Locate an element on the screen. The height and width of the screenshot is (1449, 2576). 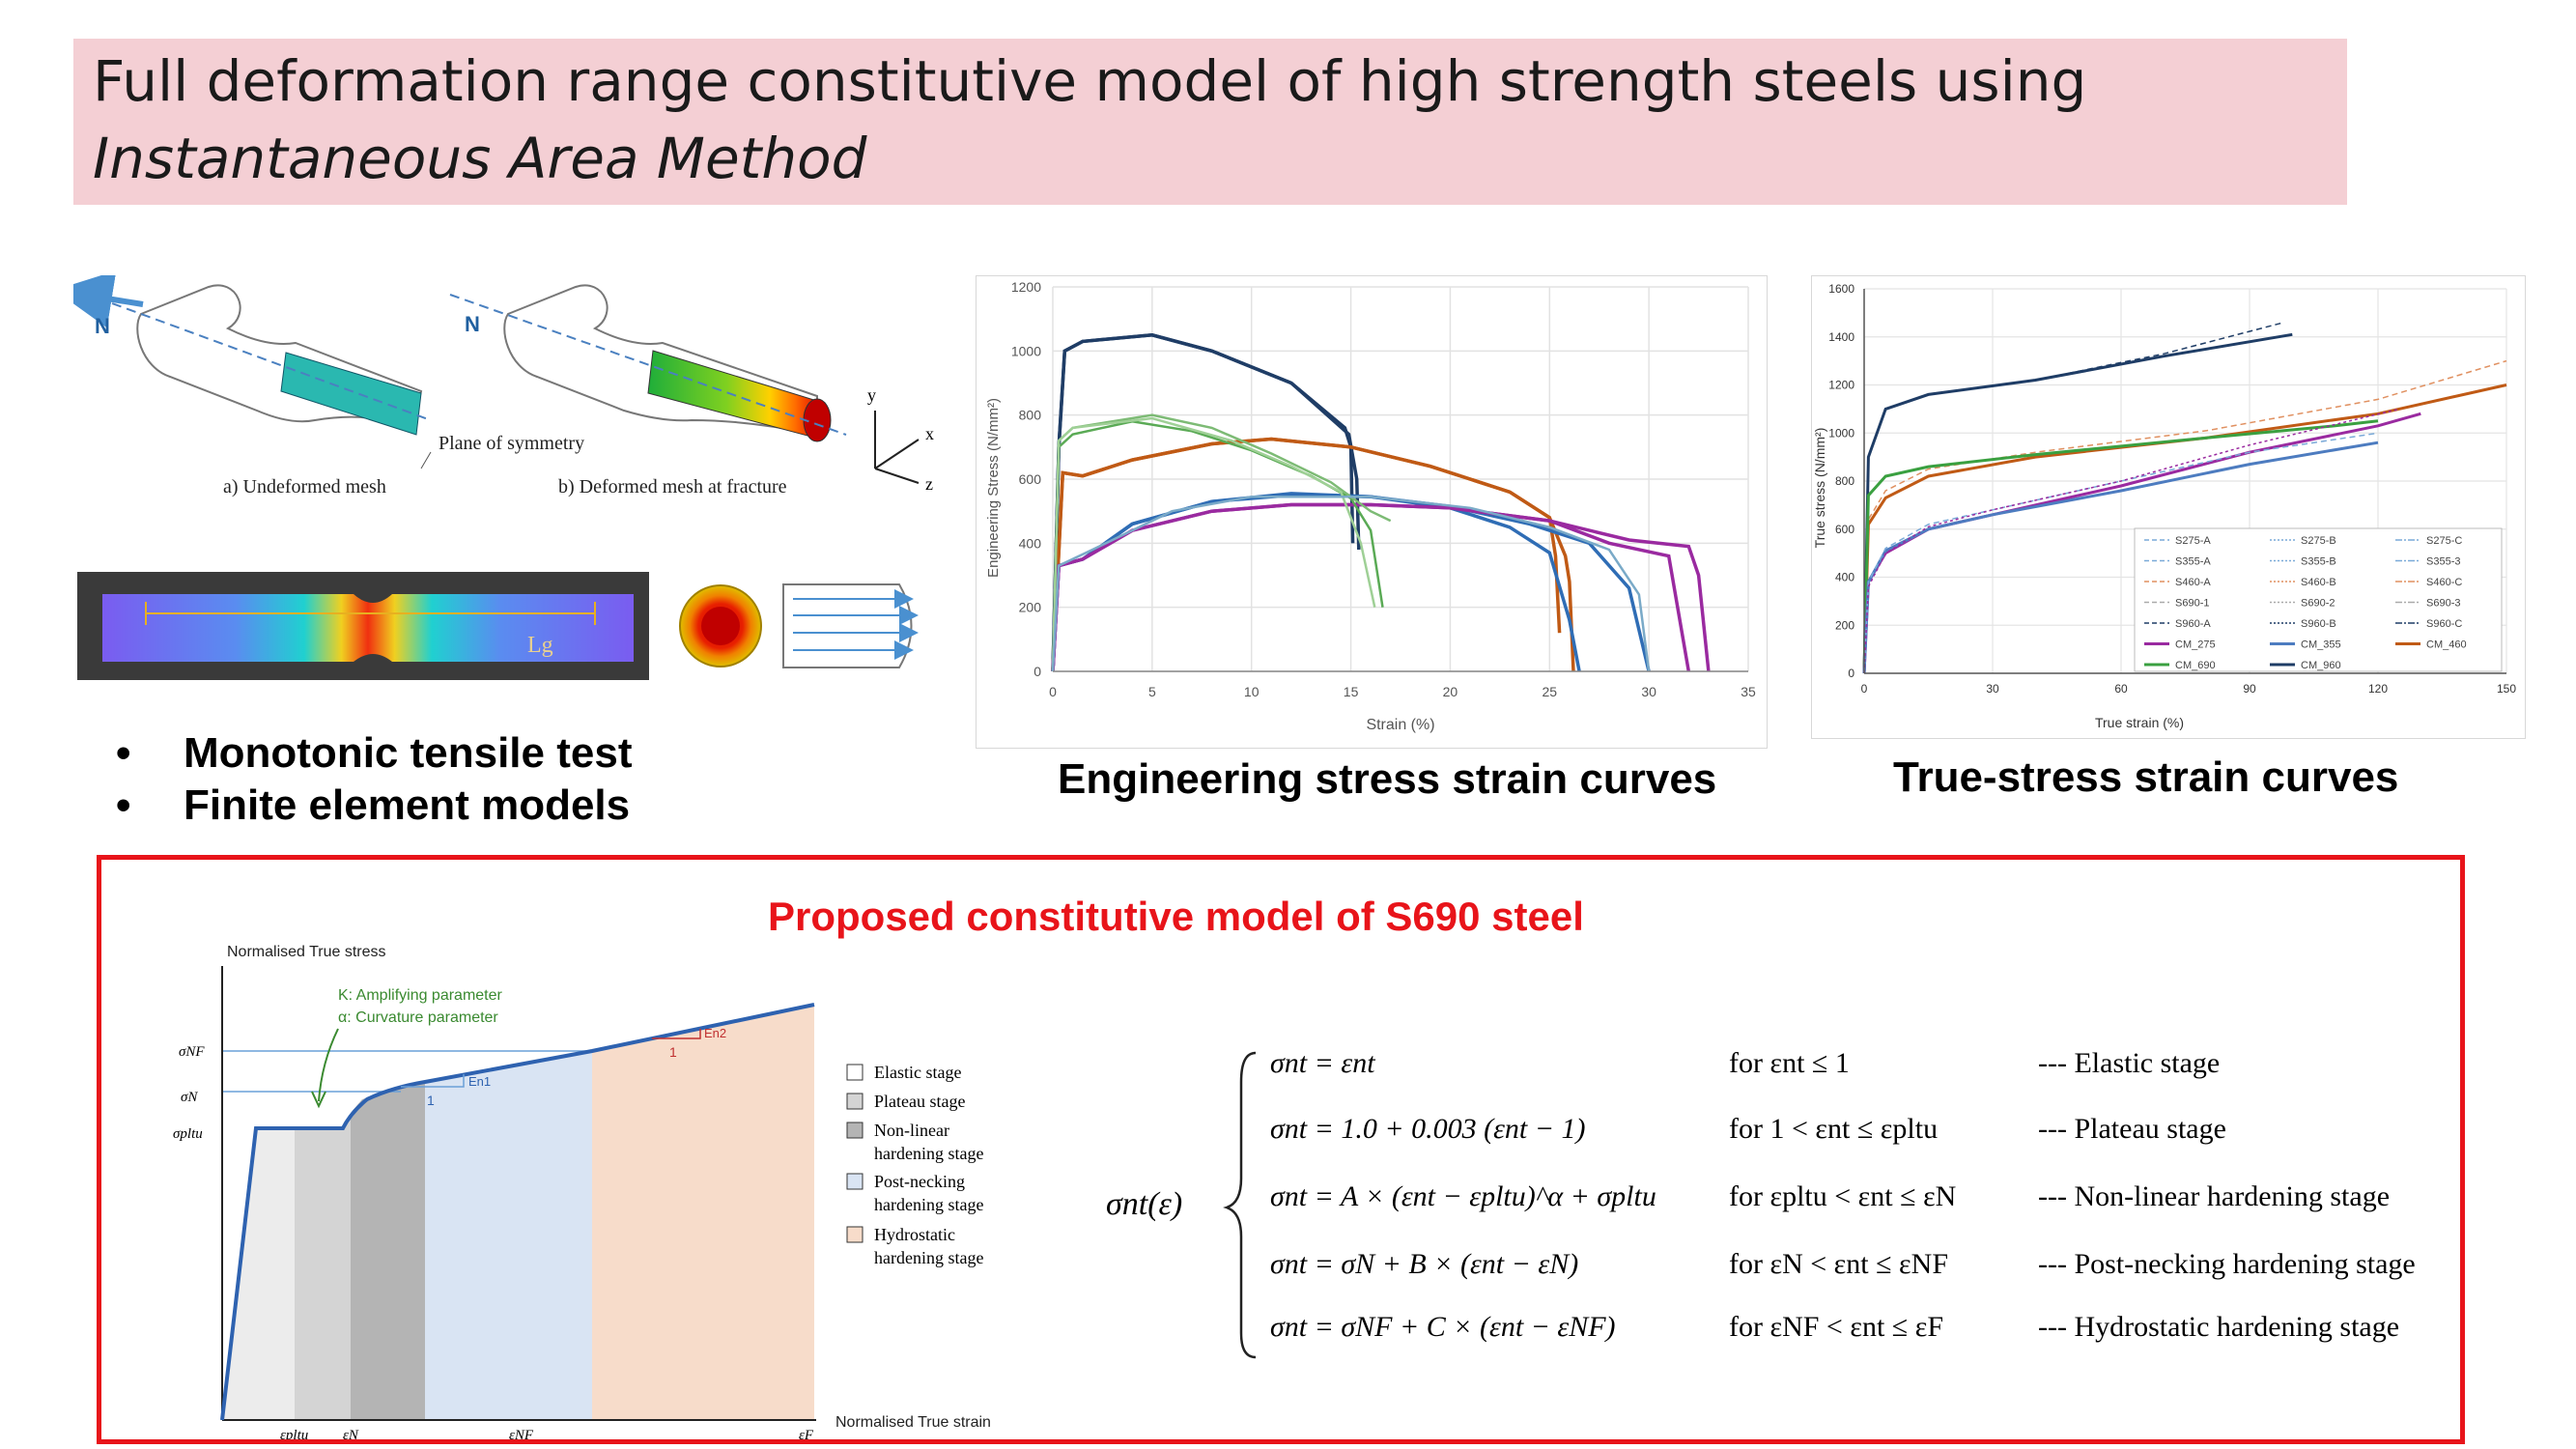
eng-y-tick: 200 is located at coordinates (1030, 607).